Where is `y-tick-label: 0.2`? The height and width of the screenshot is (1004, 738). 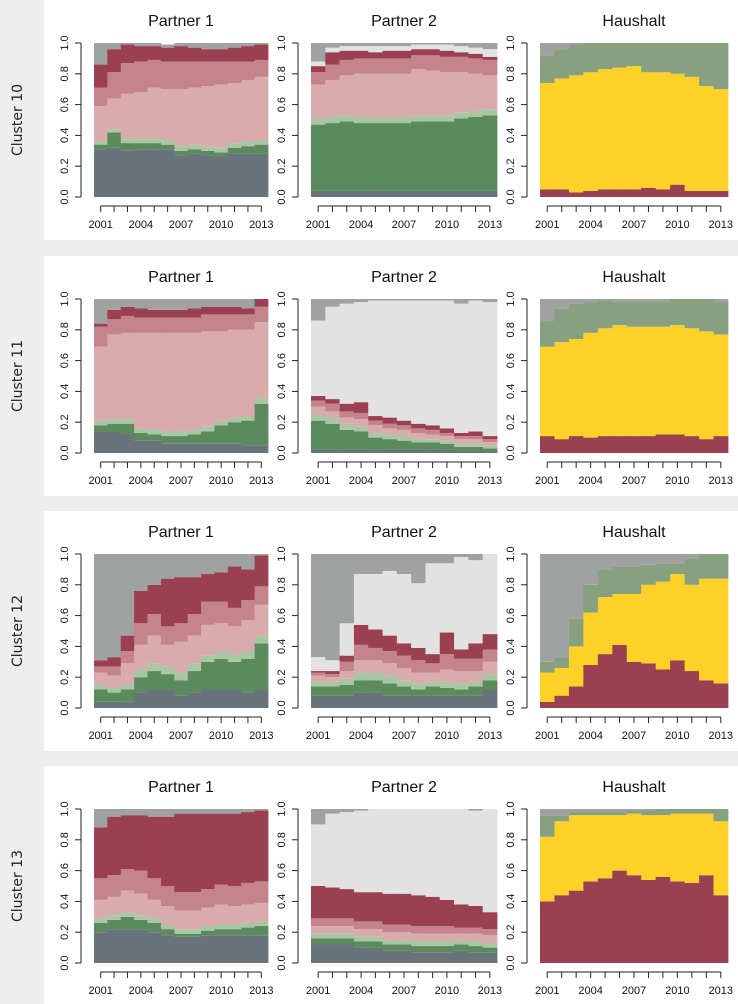
y-tick-label: 0.2 is located at coordinates (282, 166).